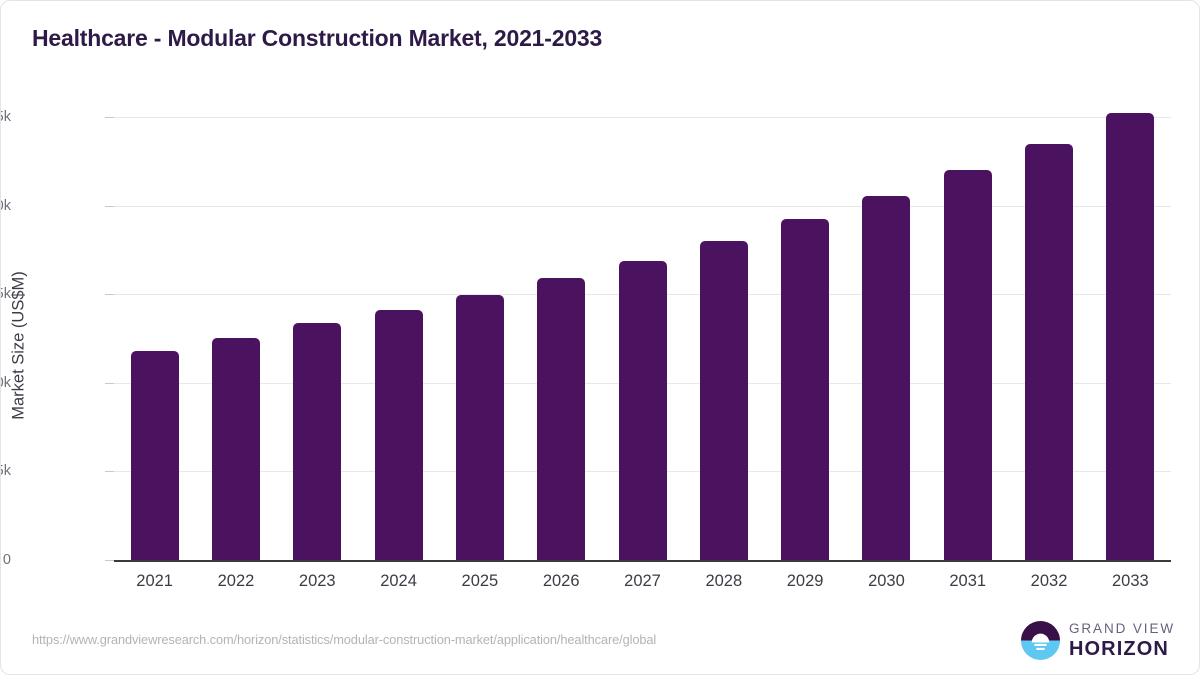  Describe the element at coordinates (6, 117) in the screenshot. I see `y-tick-label: 25k` at that location.